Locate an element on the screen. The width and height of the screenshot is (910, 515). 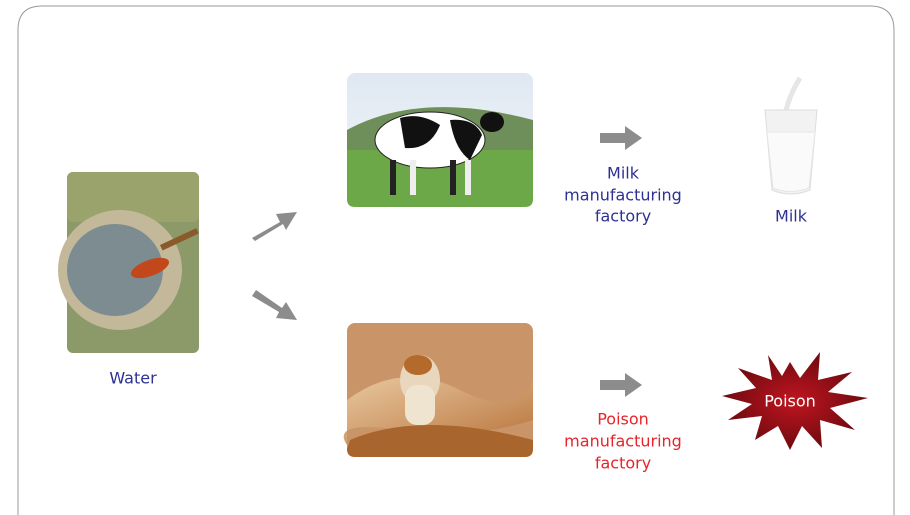
poison-burst is located at coordinates (795, 401).